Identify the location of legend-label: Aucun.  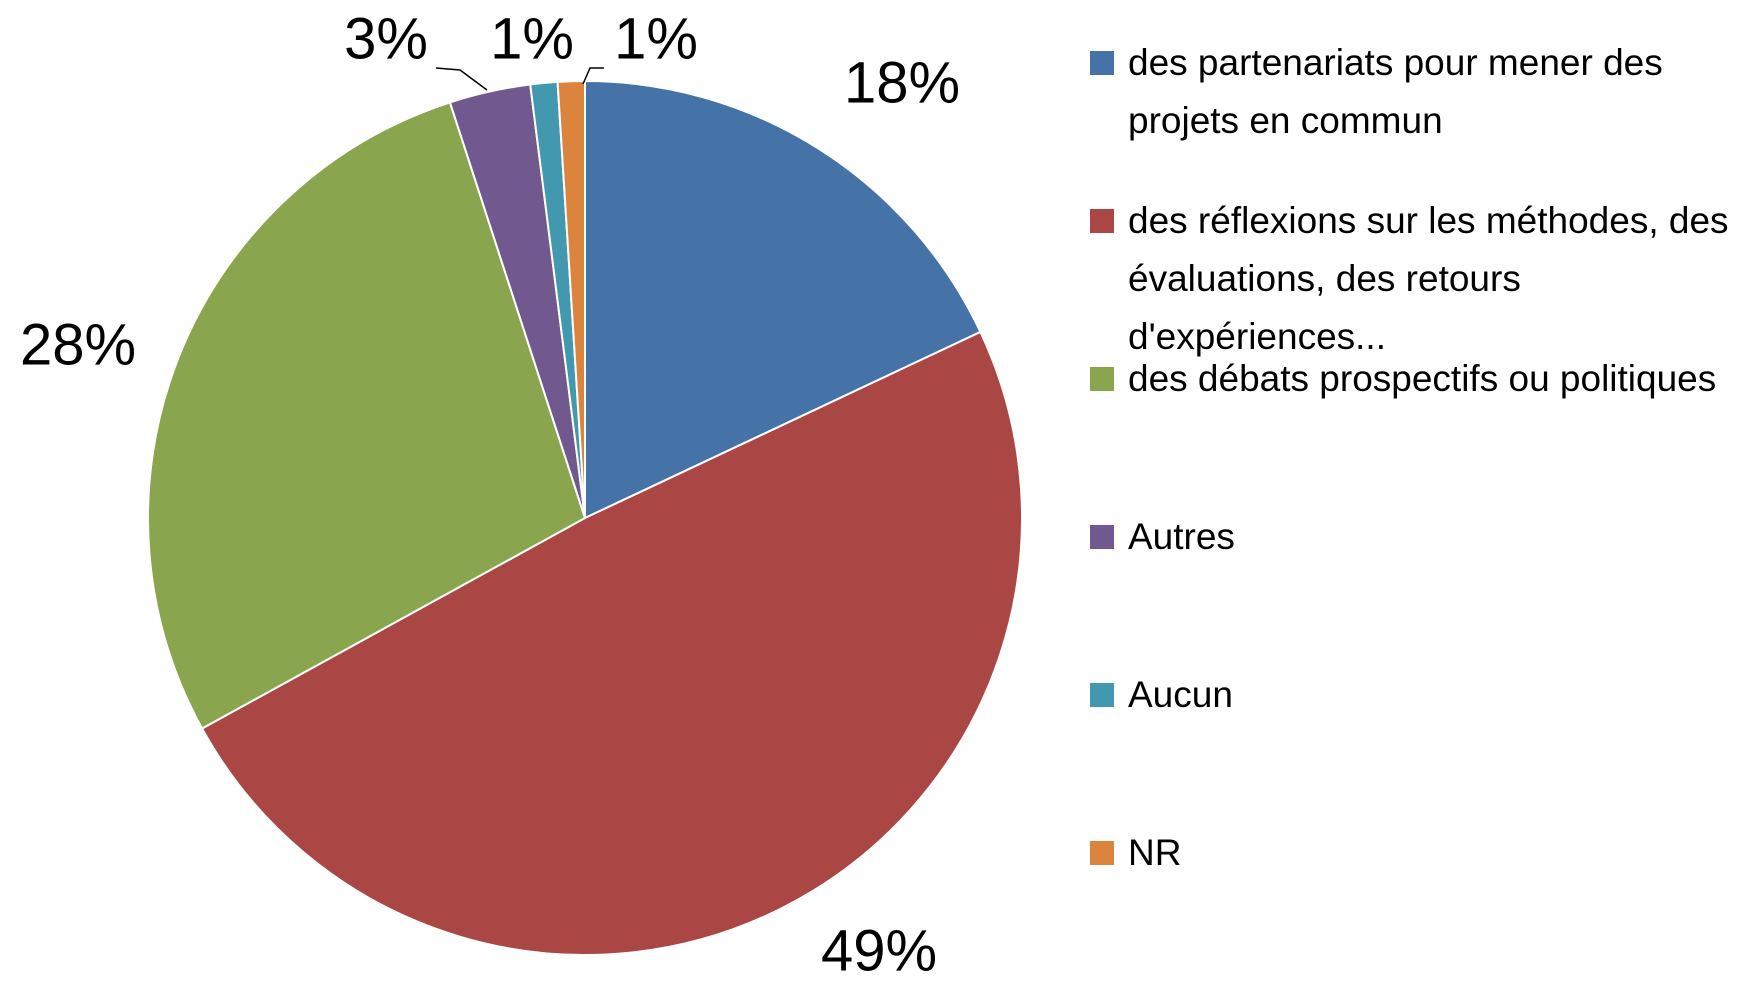
(1180, 694).